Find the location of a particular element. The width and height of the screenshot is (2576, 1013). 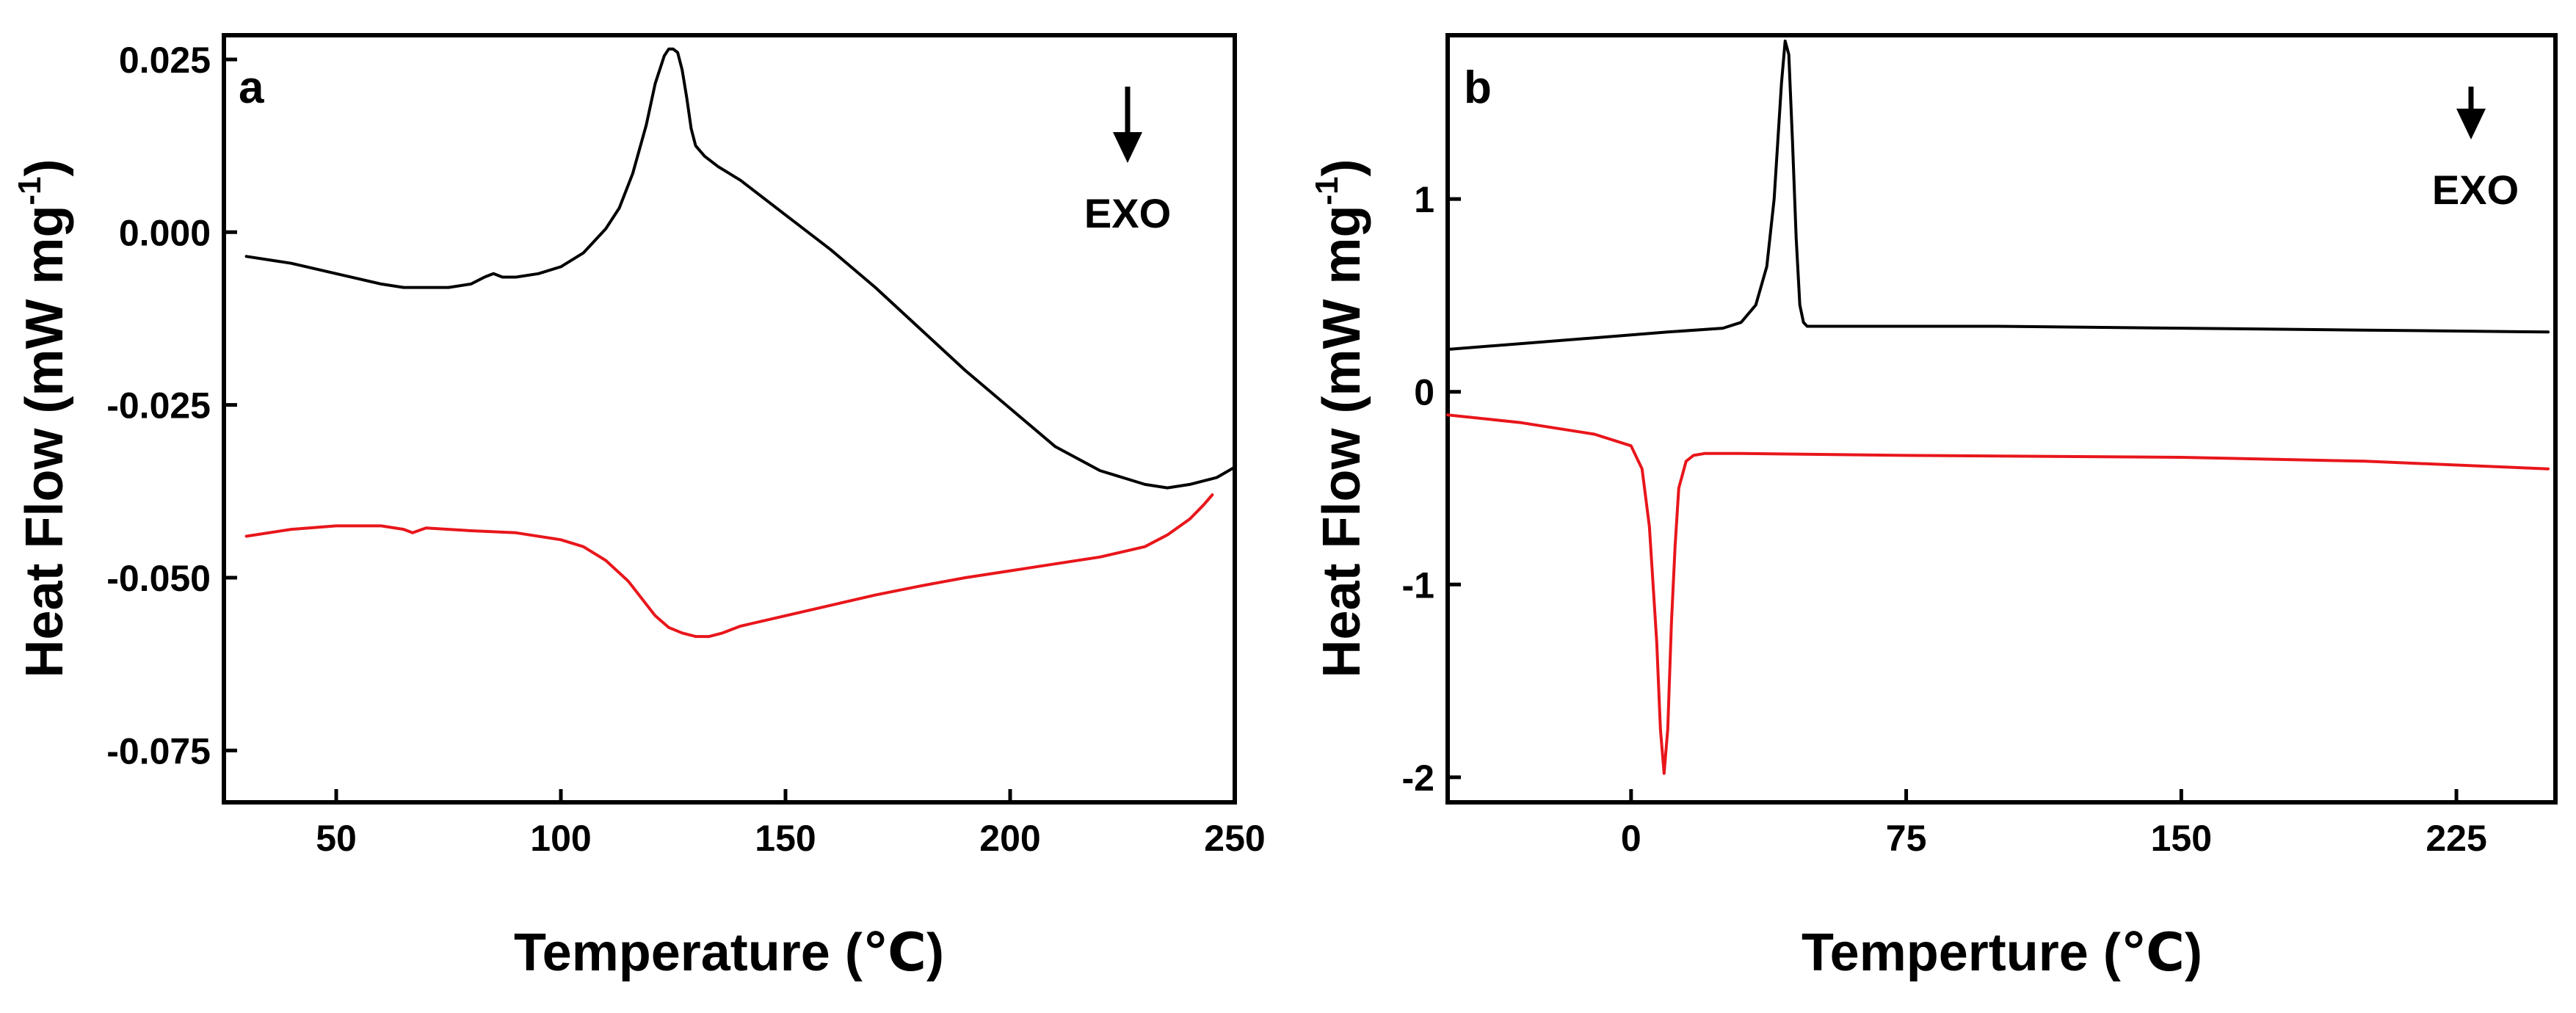

panel-a-xtick-label: 150 is located at coordinates (785, 839).